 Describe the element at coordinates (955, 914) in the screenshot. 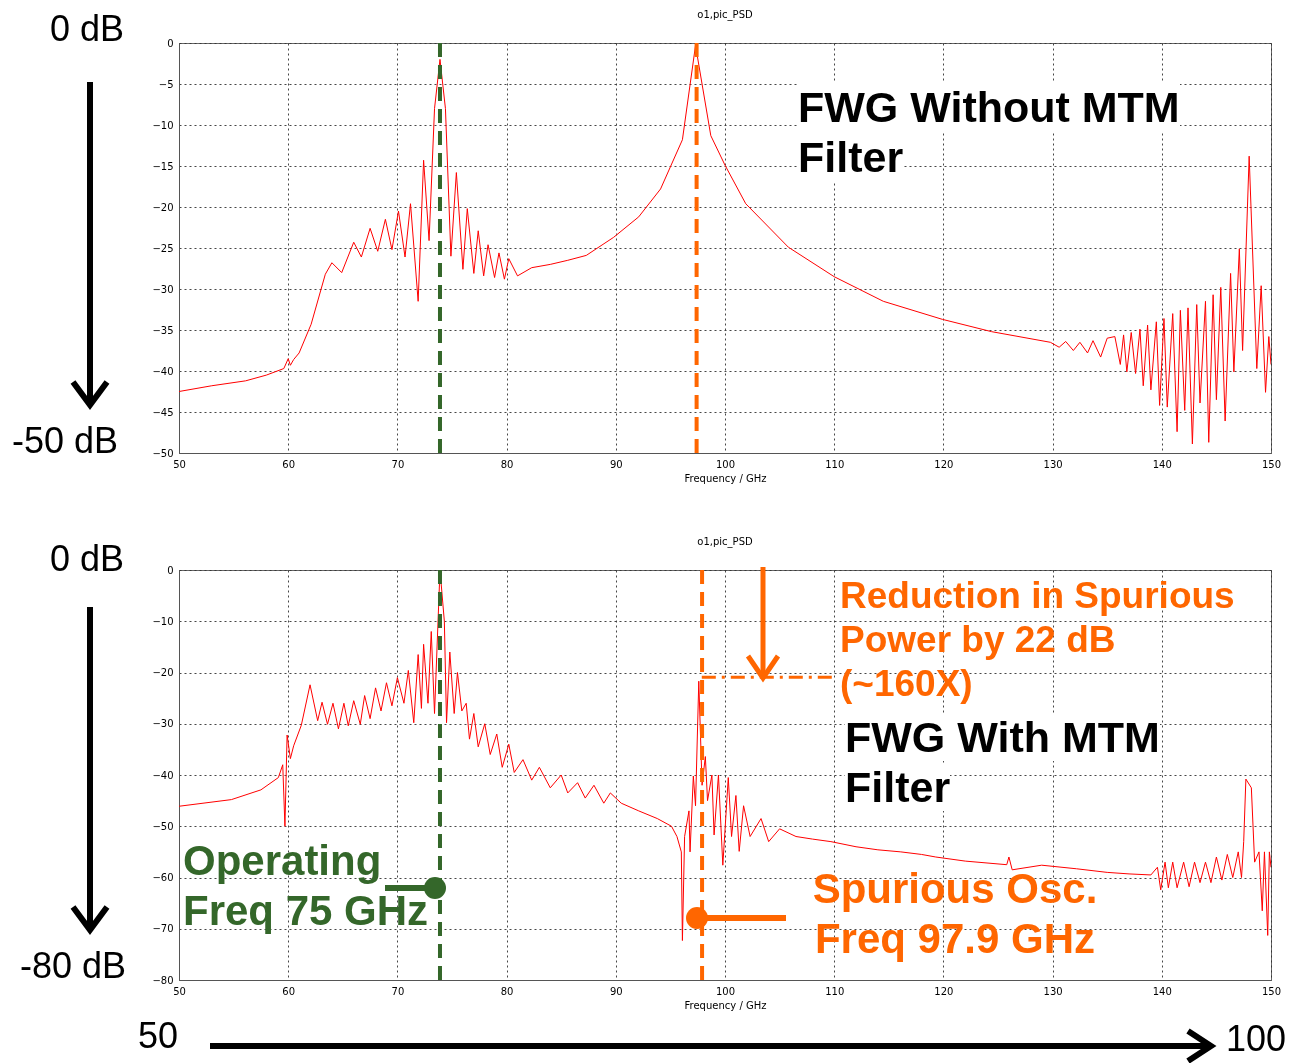

I see `annotation: Spurious Osc. Freq 97.9 GHz` at that location.